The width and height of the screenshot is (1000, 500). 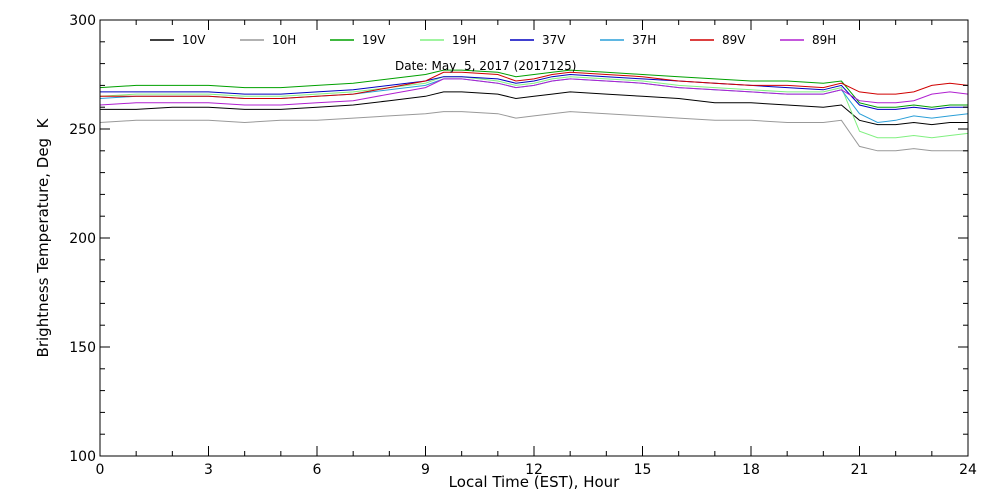 I want to click on series-line-10h, so click(x=533, y=131).